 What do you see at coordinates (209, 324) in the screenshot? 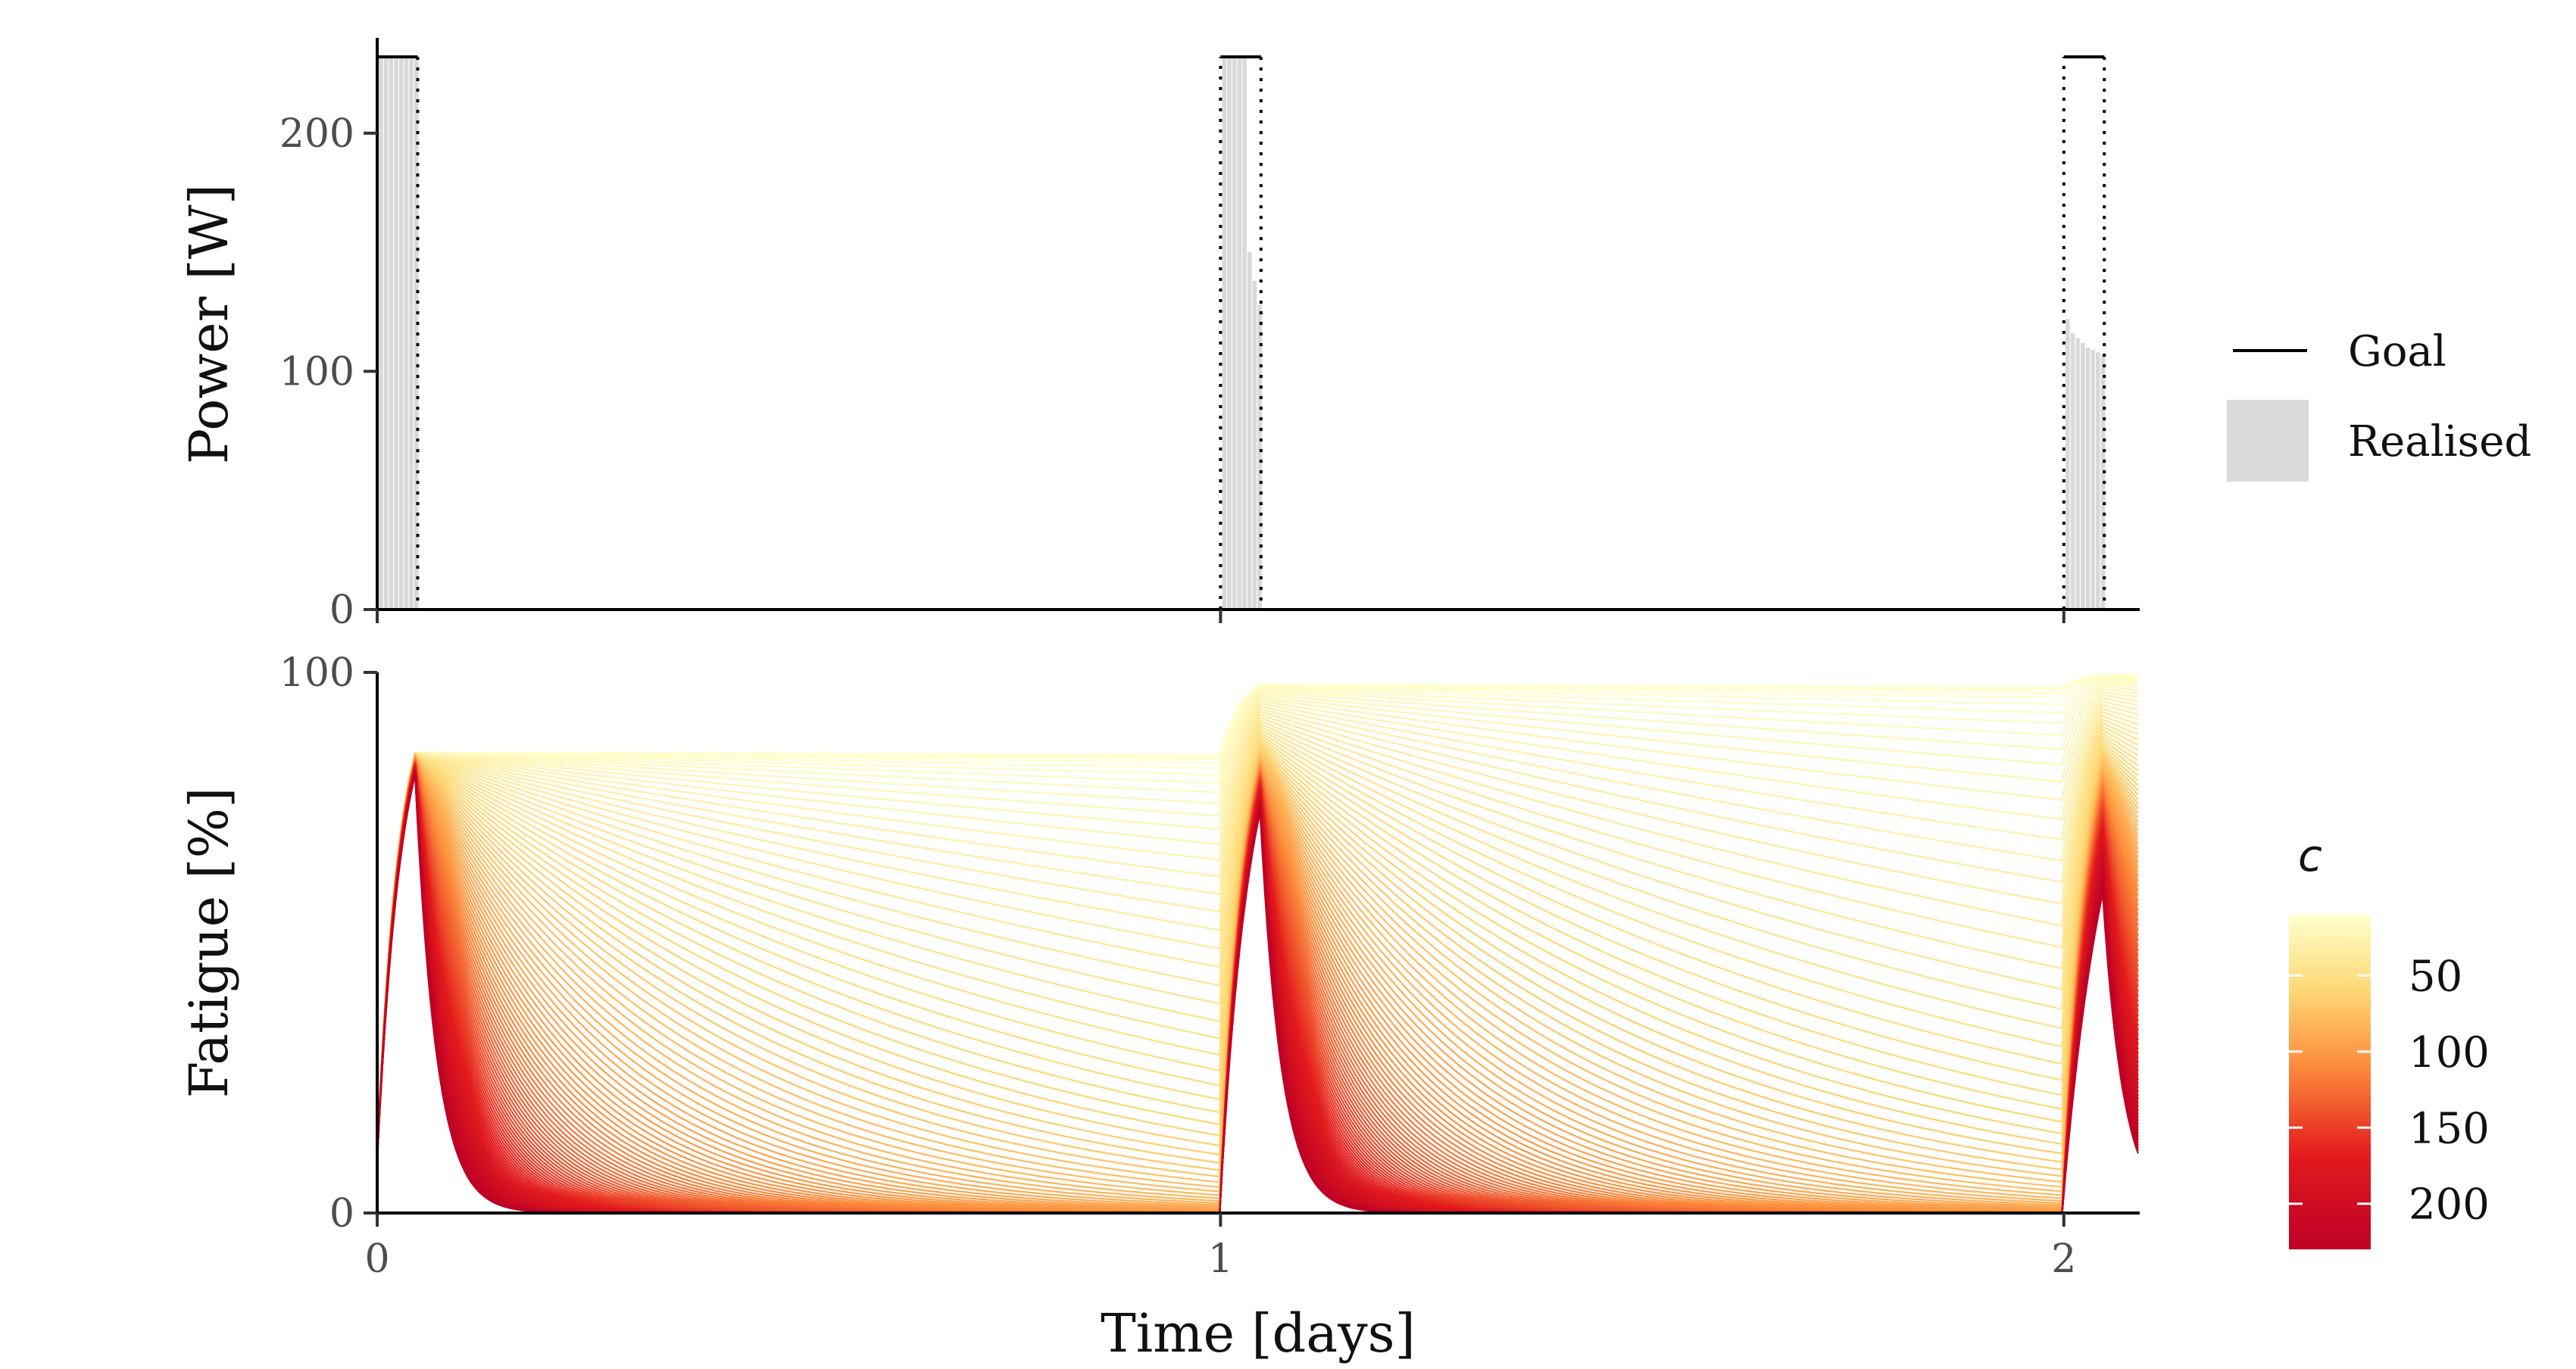
I see `power-y-axis-title: Power [W]` at bounding box center [209, 324].